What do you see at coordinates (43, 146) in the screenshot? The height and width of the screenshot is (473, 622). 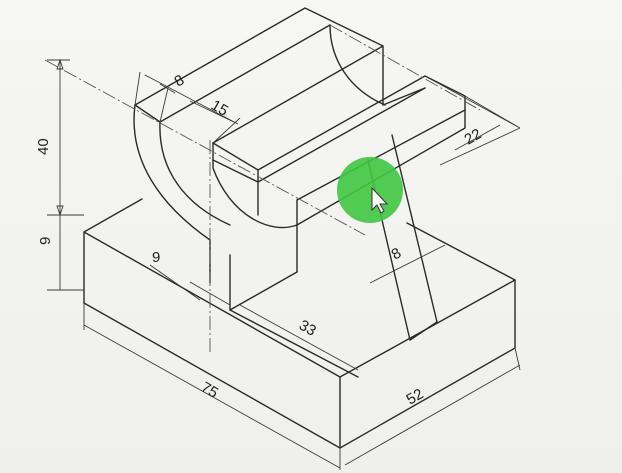 I see `dim-40: 40` at bounding box center [43, 146].